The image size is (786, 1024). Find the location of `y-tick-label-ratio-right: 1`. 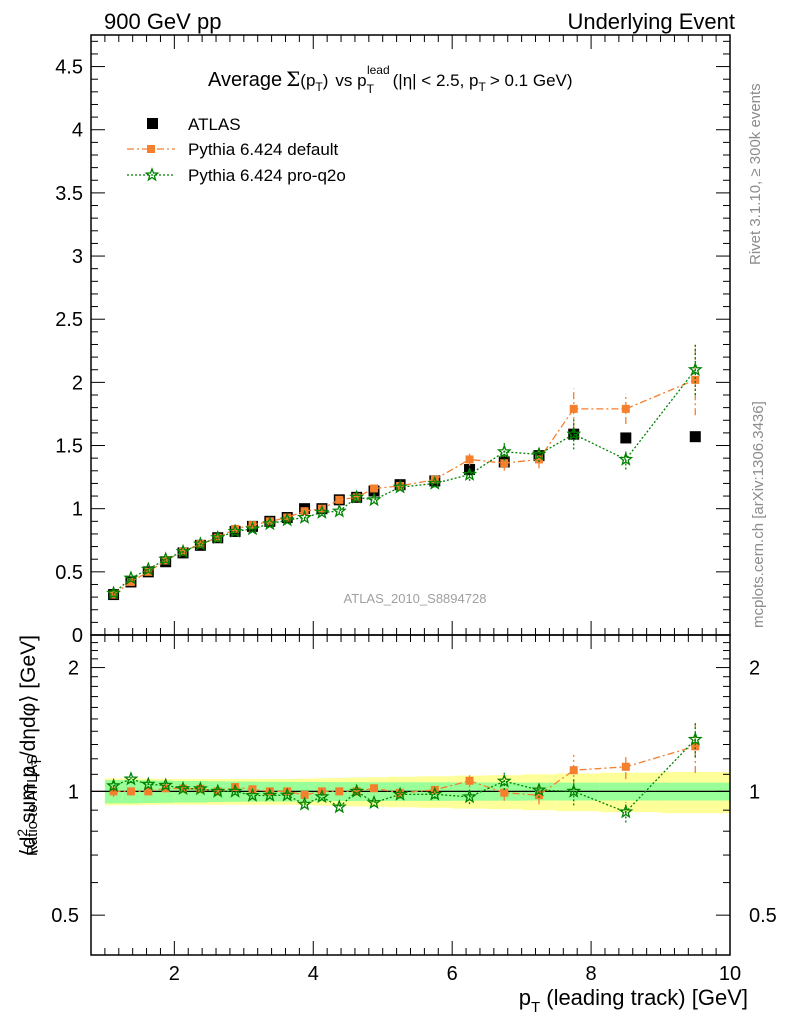

y-tick-label-ratio-right: 1 is located at coordinates (754, 792).